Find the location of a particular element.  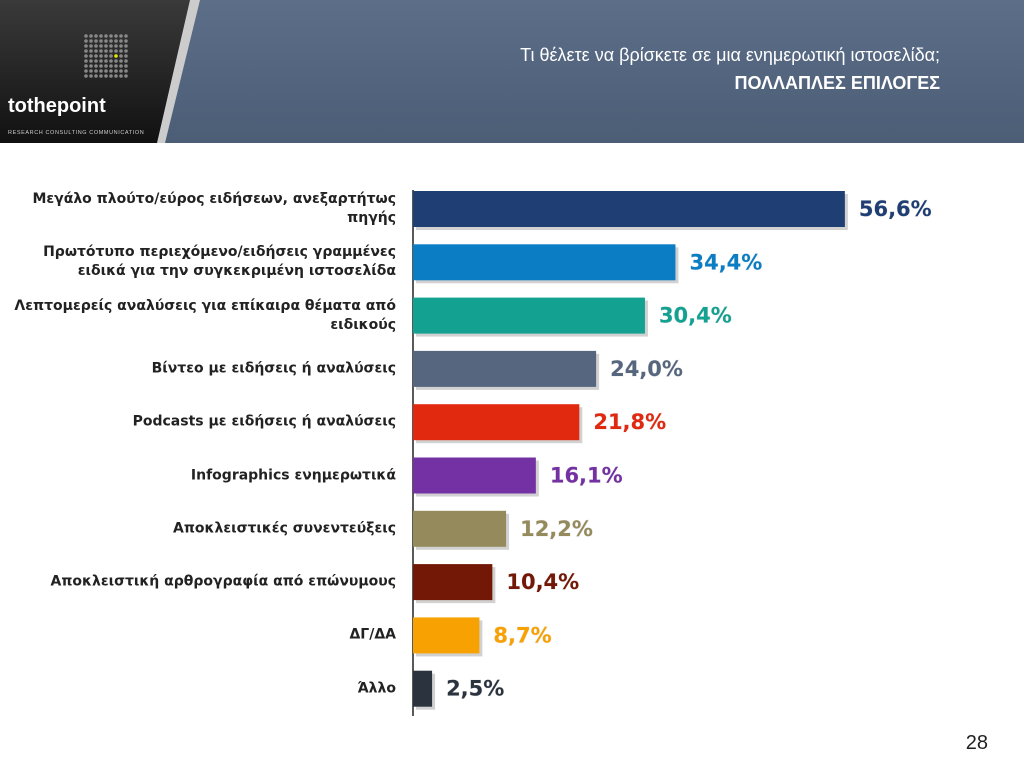

category-label: Infographics ενημερωτικά is located at coordinates (293, 475).